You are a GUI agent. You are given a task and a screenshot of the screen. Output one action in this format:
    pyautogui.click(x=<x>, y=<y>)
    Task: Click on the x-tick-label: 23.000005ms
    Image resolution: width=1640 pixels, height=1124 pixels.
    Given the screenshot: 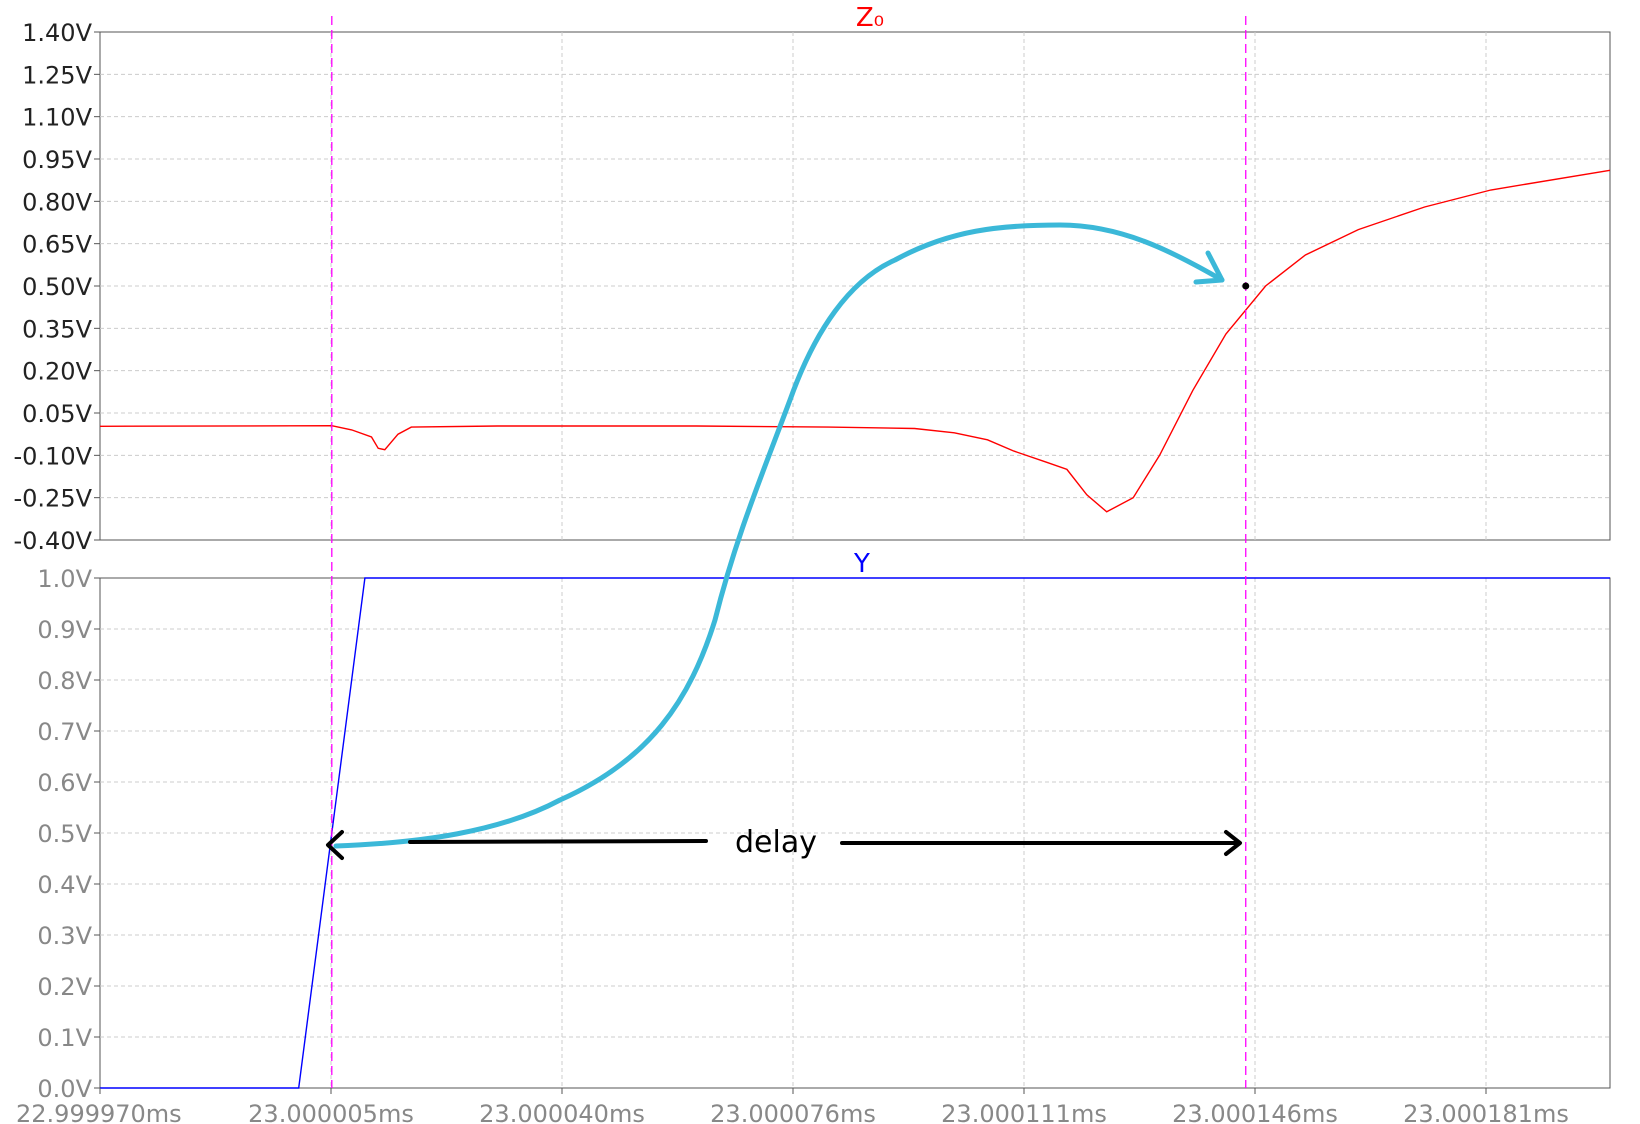 What is the action you would take?
    pyautogui.click(x=331, y=1112)
    